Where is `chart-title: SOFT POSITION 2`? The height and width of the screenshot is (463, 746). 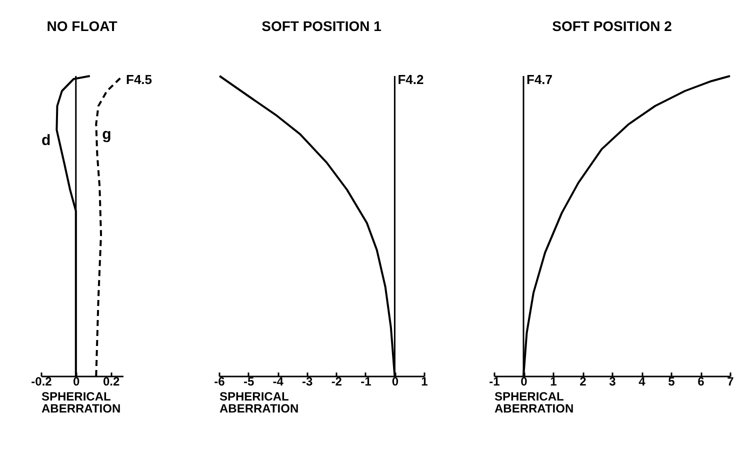
chart-title: SOFT POSITION 2 is located at coordinates (612, 26).